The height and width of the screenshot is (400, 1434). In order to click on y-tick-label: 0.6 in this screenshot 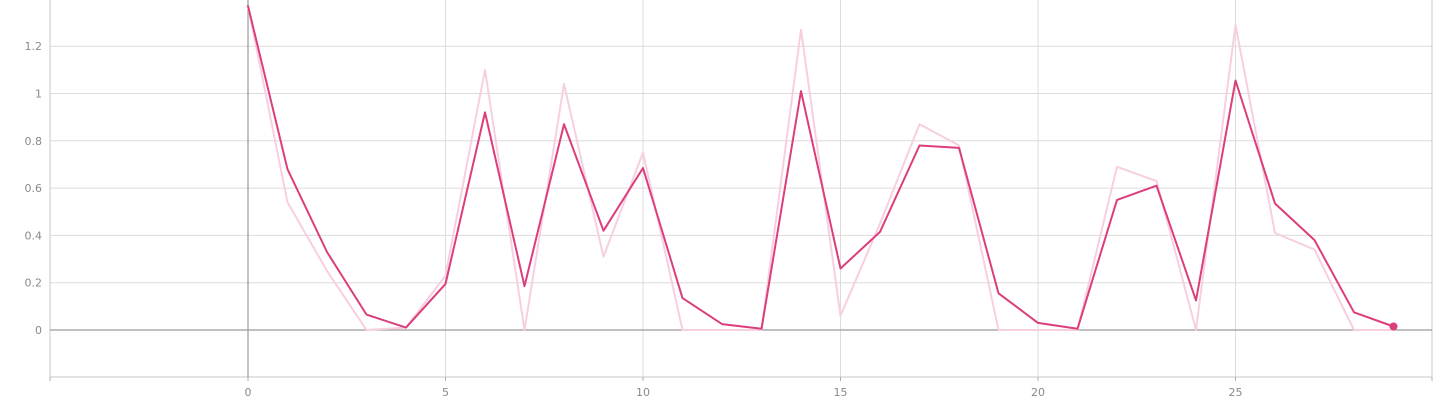, I will do `click(34, 188)`.